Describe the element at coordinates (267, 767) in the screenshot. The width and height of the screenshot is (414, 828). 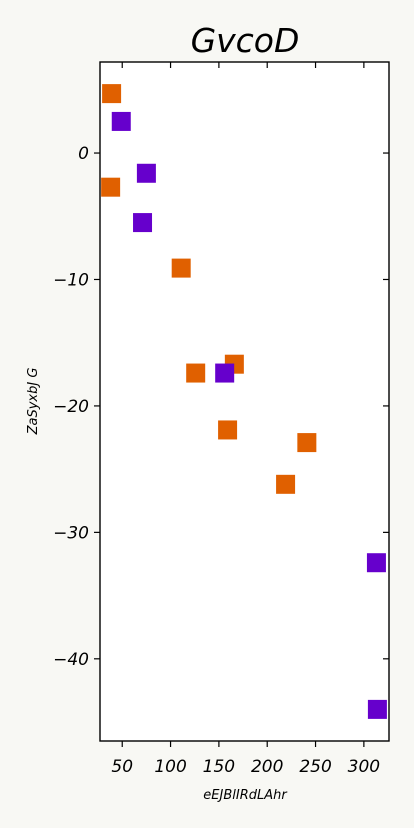
I see `x-tick-label: 200` at that location.